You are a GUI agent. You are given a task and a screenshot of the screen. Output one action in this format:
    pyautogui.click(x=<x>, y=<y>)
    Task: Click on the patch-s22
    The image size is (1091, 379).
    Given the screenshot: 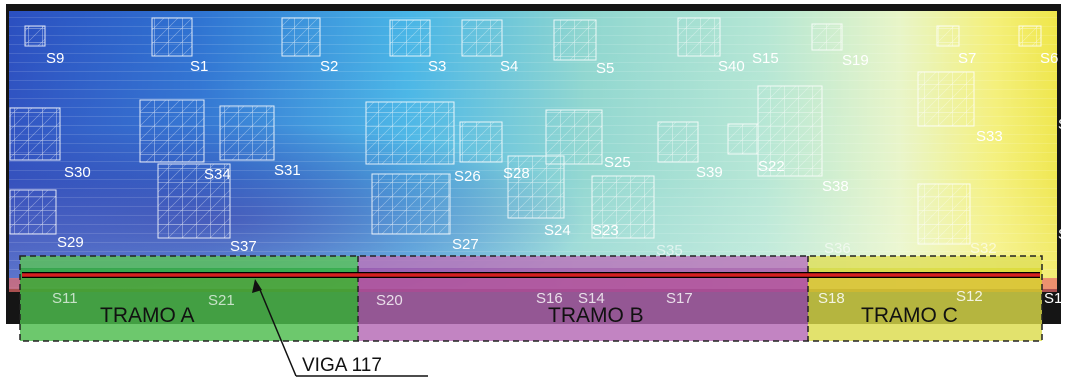 What is the action you would take?
    pyautogui.click(x=790, y=131)
    